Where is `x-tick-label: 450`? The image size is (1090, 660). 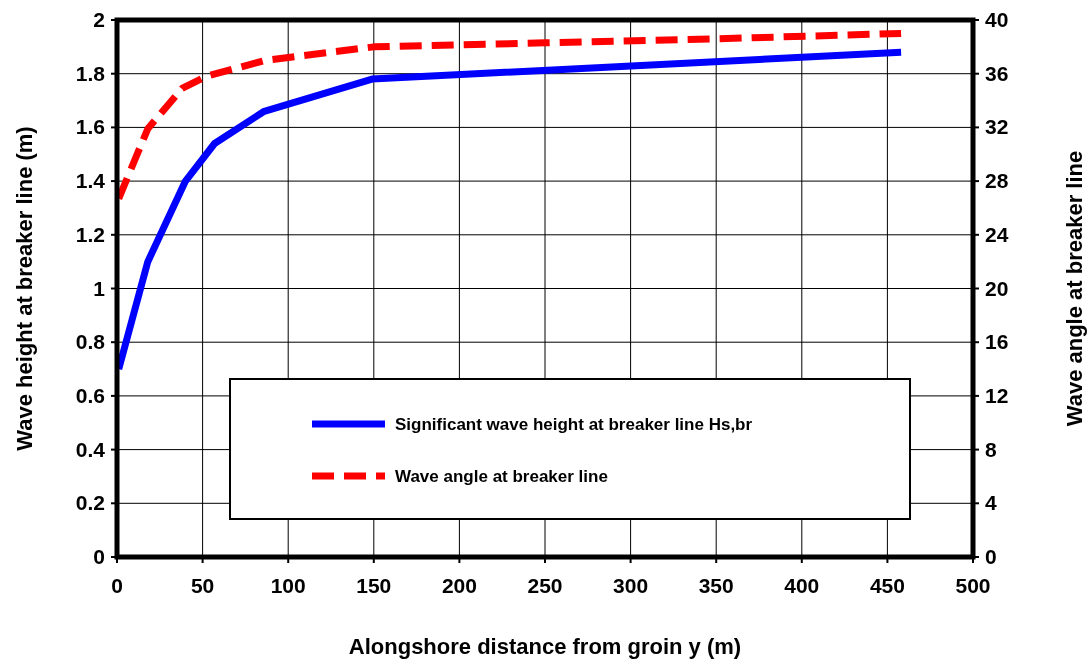 x-tick-label: 450 is located at coordinates (887, 585).